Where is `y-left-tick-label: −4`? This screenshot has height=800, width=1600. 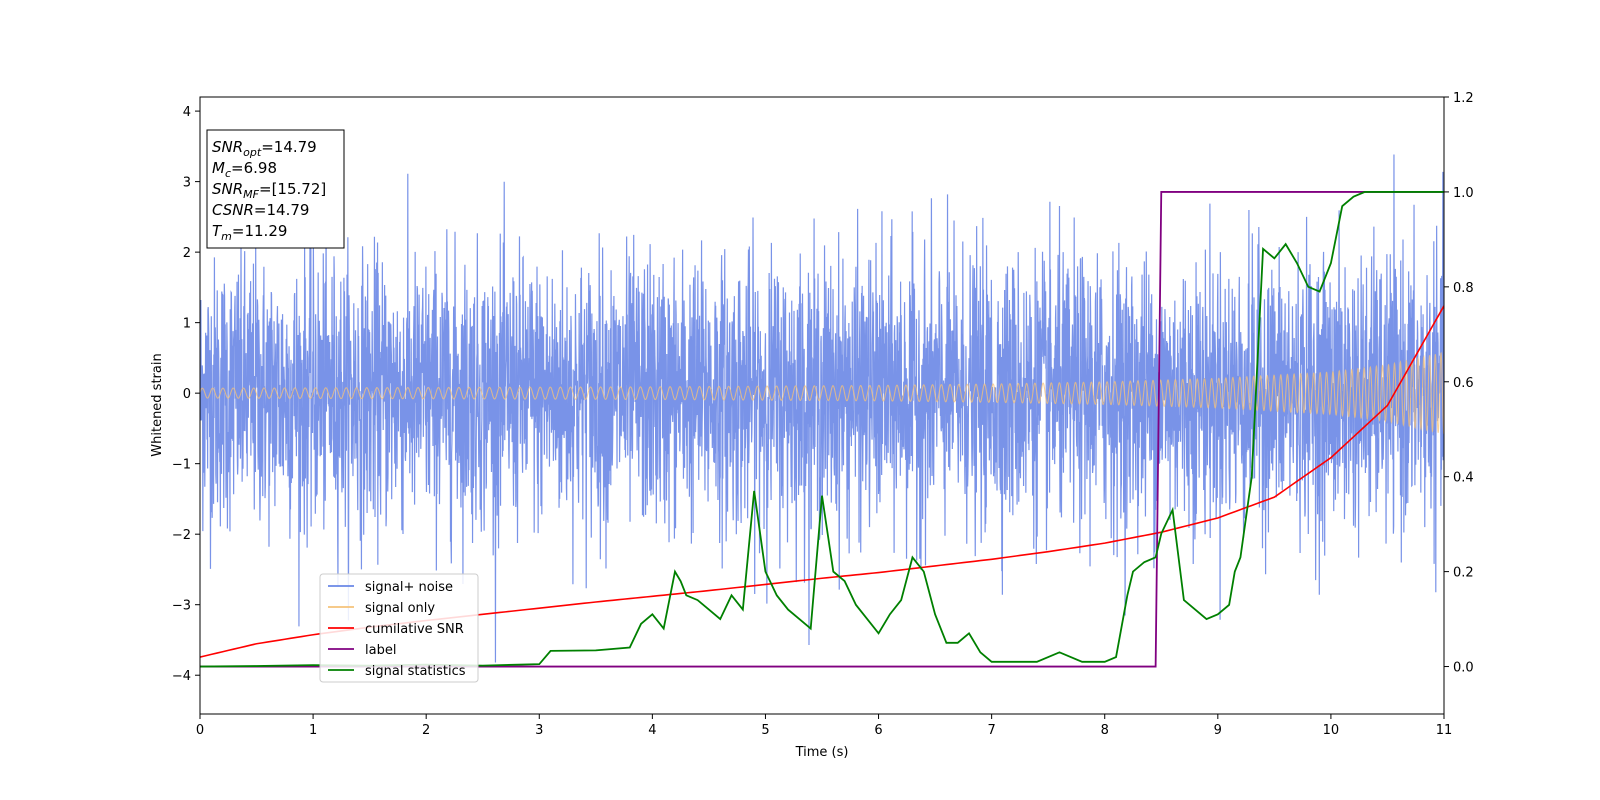
y-left-tick-label: −4 is located at coordinates (181, 676).